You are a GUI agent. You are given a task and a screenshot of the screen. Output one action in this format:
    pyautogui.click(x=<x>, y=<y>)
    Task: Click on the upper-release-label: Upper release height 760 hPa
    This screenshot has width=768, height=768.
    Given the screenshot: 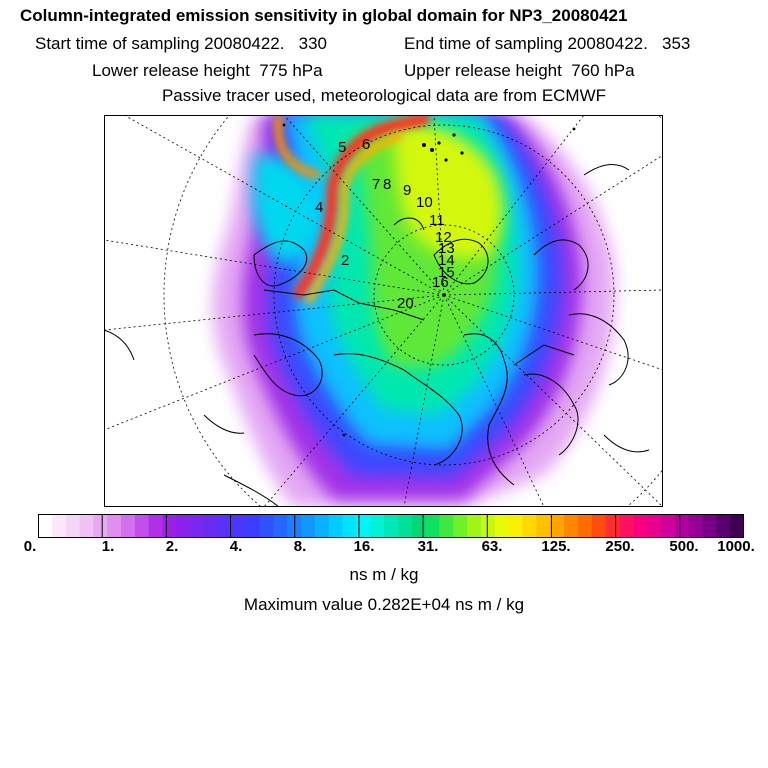 What is the action you would take?
    pyautogui.click(x=519, y=70)
    